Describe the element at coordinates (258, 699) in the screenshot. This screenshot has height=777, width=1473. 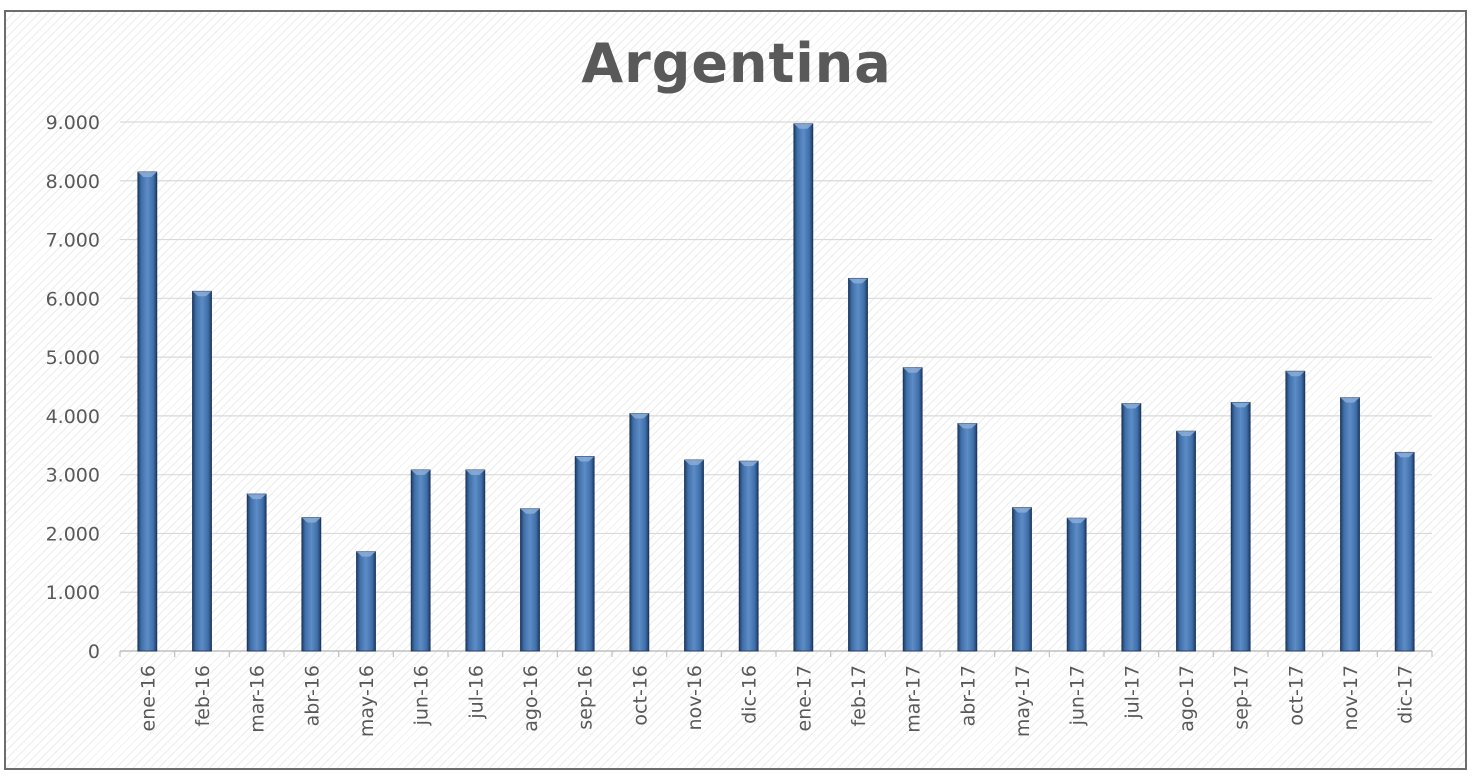
I see `x-tick-label: mar-16` at that location.